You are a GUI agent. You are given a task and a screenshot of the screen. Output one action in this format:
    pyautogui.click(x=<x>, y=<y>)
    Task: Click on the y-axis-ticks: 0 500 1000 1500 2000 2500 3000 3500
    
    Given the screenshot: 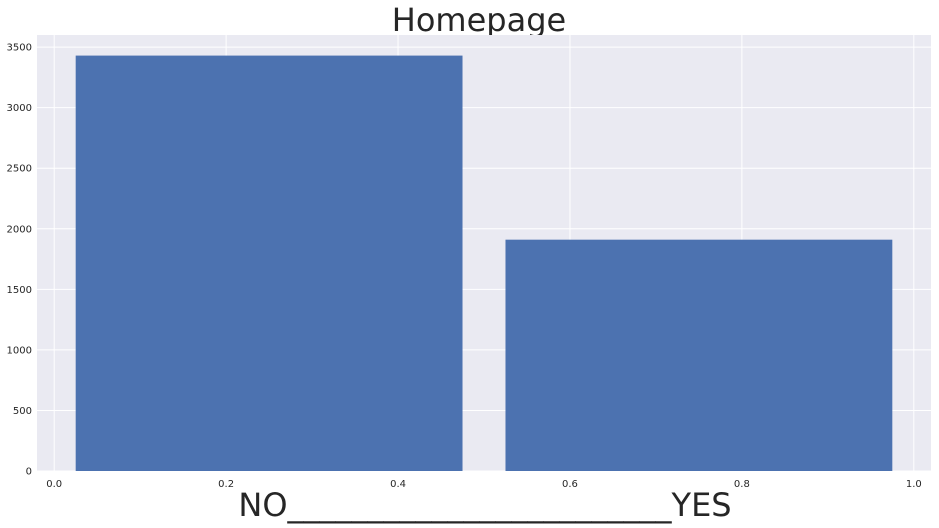 What is the action you would take?
    pyautogui.click(x=19, y=260)
    